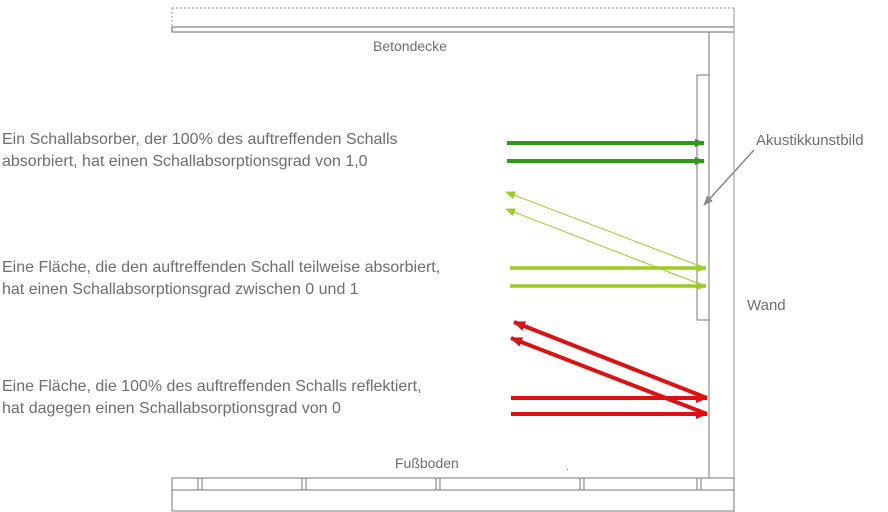  What do you see at coordinates (721, 272) in the screenshot?
I see `wall` at bounding box center [721, 272].